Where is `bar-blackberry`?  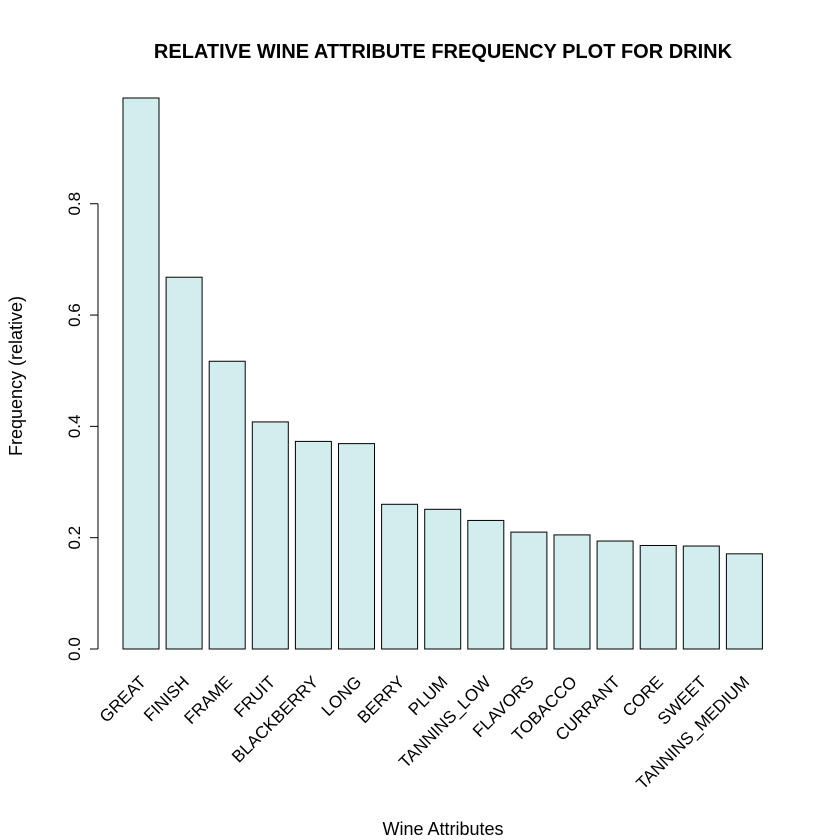
bar-blackberry is located at coordinates (313, 545).